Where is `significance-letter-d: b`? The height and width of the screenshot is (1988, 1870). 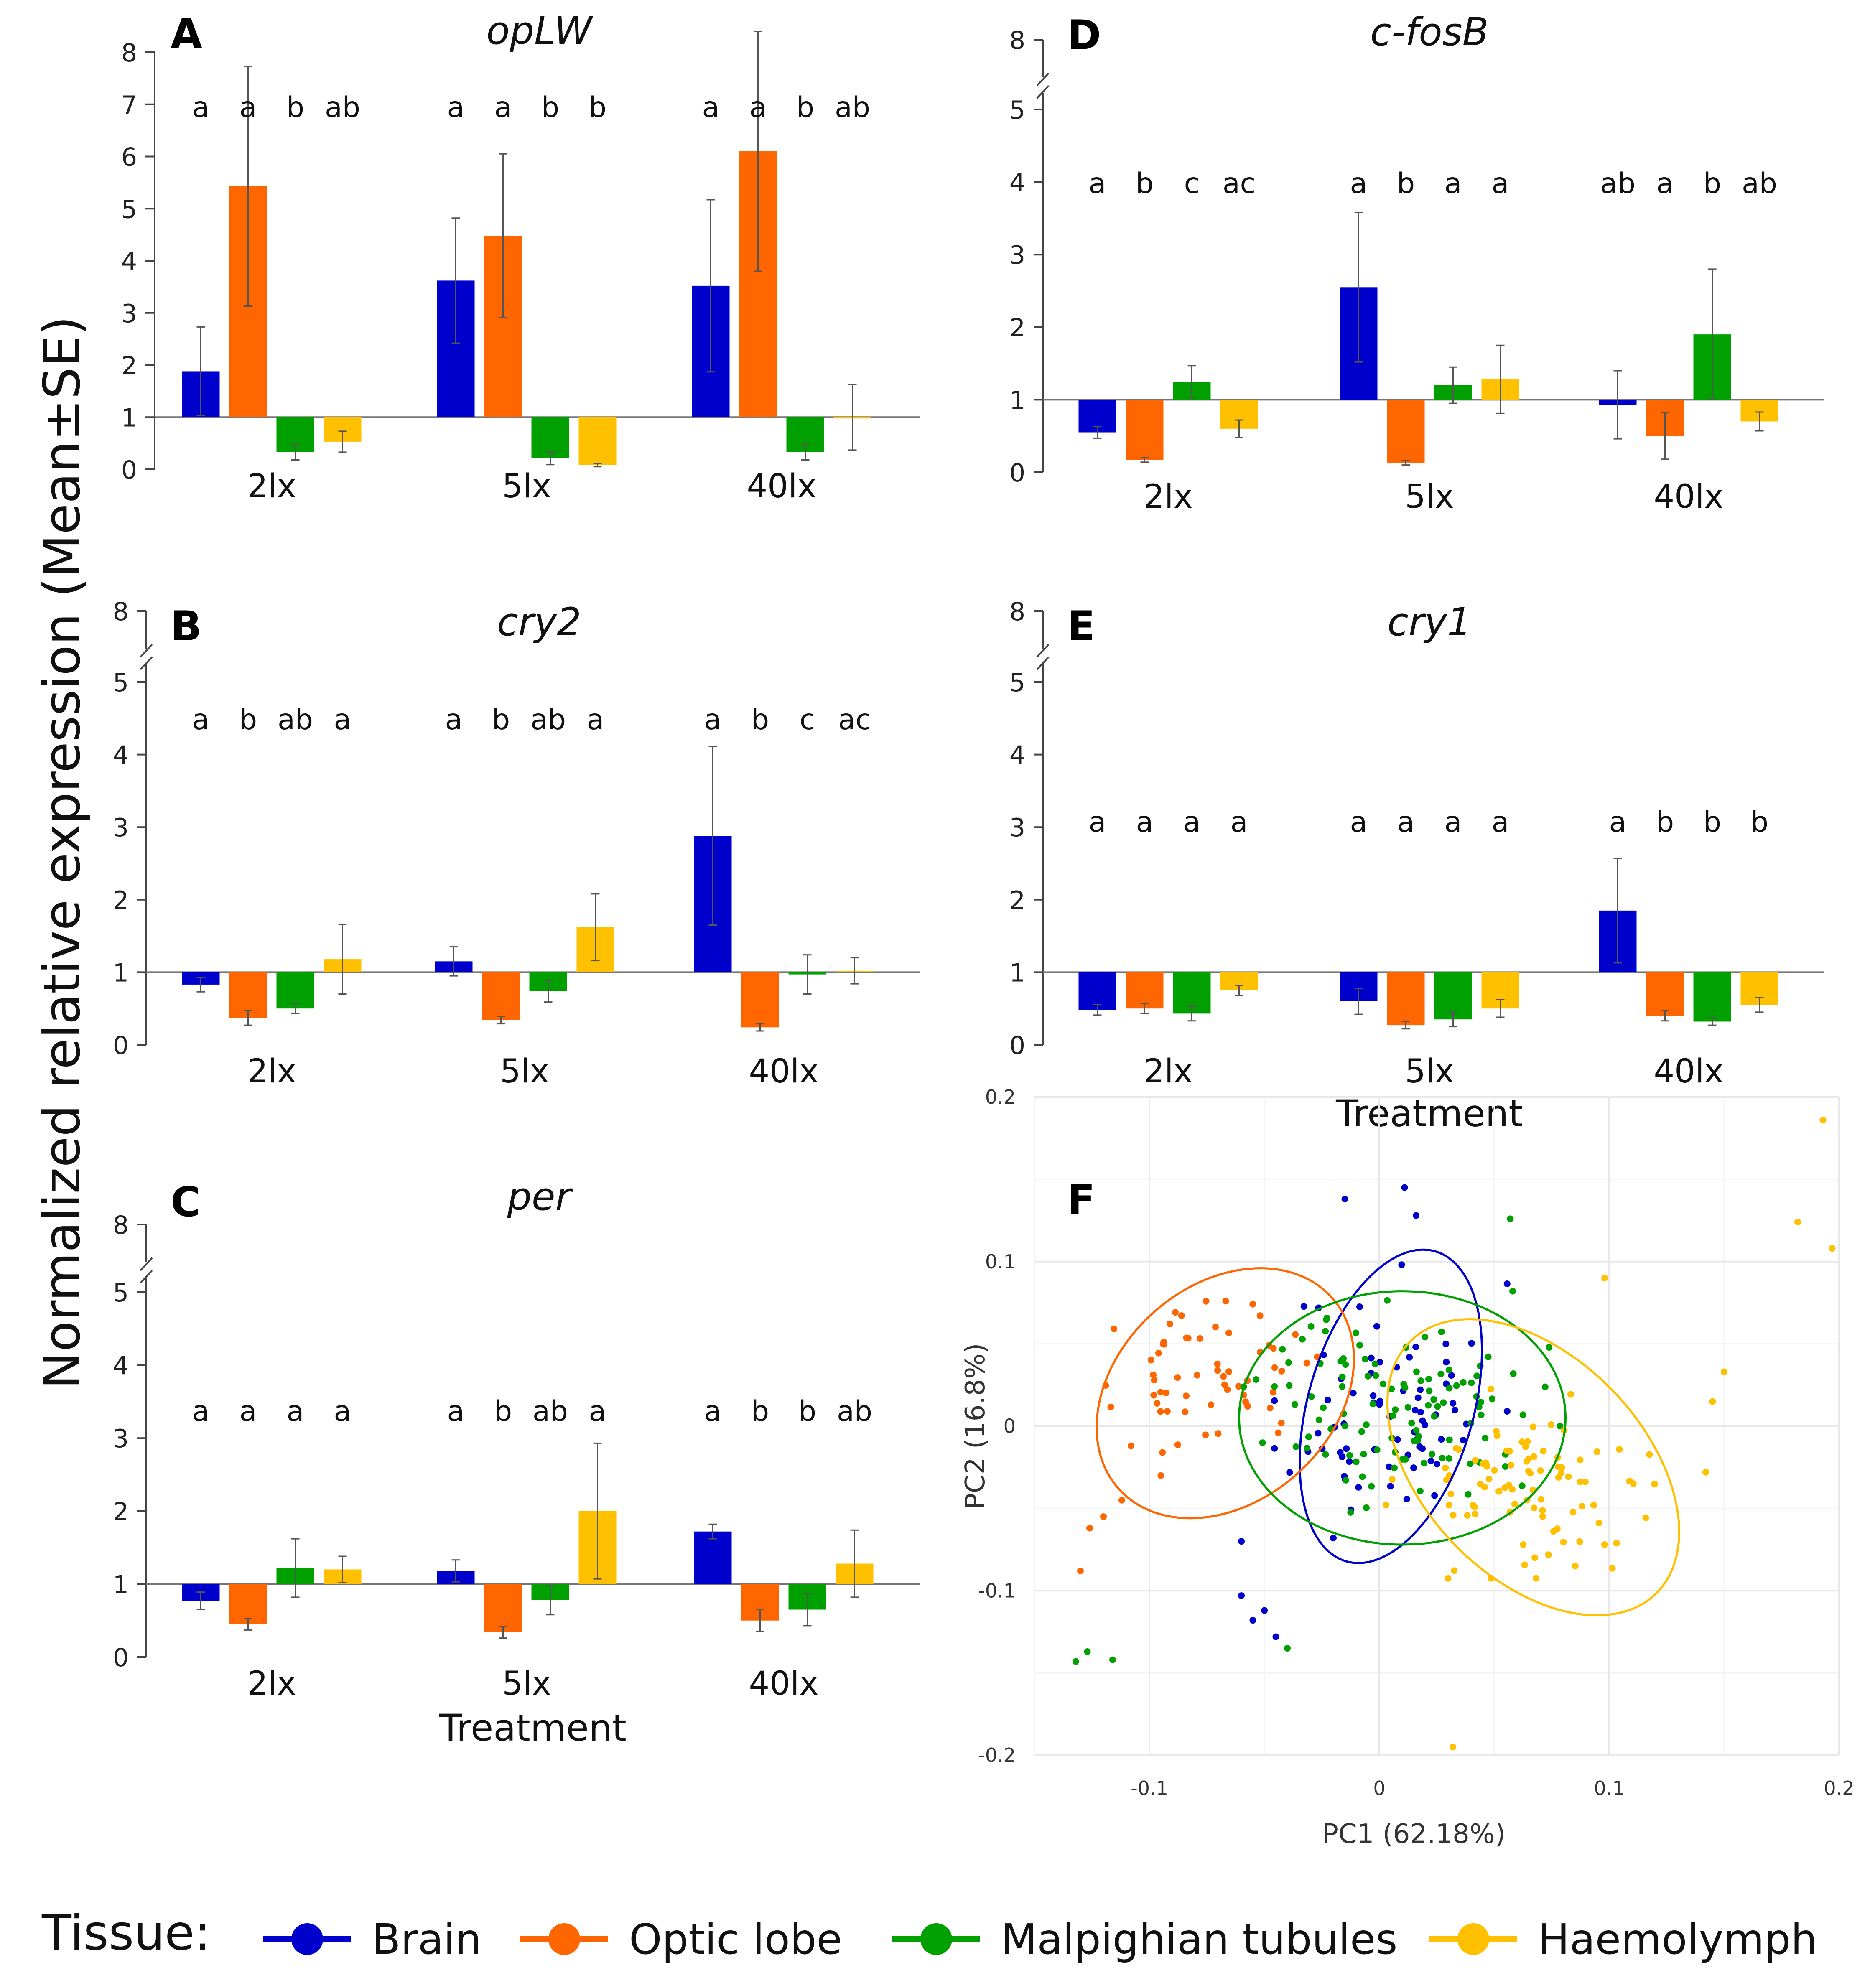 significance-letter-d: b is located at coordinates (1712, 183).